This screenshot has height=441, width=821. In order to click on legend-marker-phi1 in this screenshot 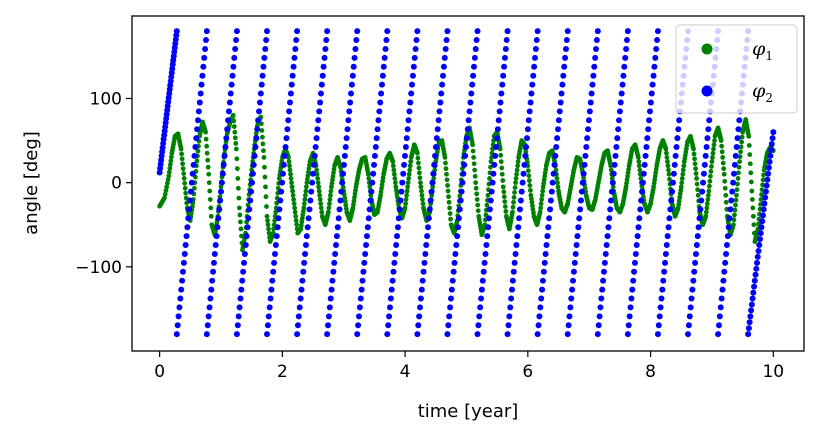, I will do `click(707, 49)`.